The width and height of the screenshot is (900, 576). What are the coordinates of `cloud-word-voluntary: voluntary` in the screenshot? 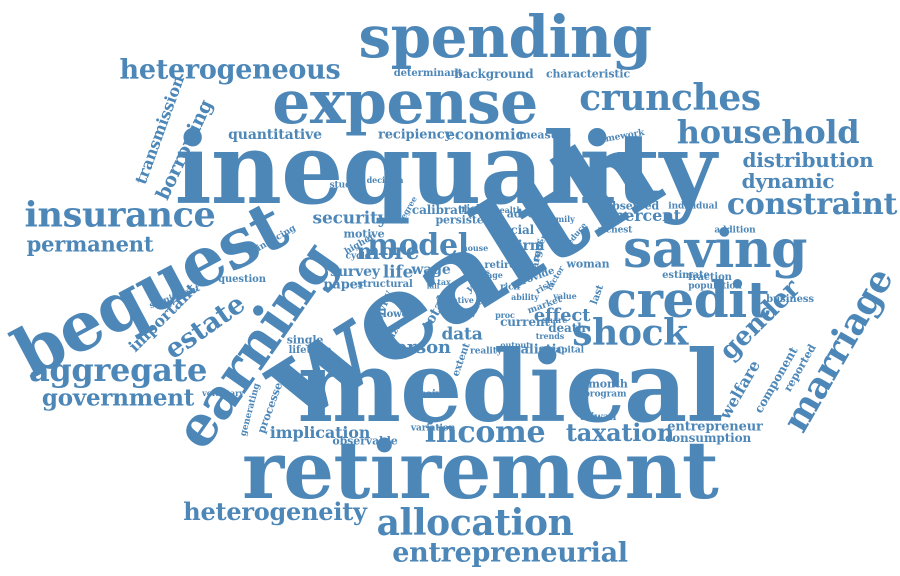 It's located at (223, 393).